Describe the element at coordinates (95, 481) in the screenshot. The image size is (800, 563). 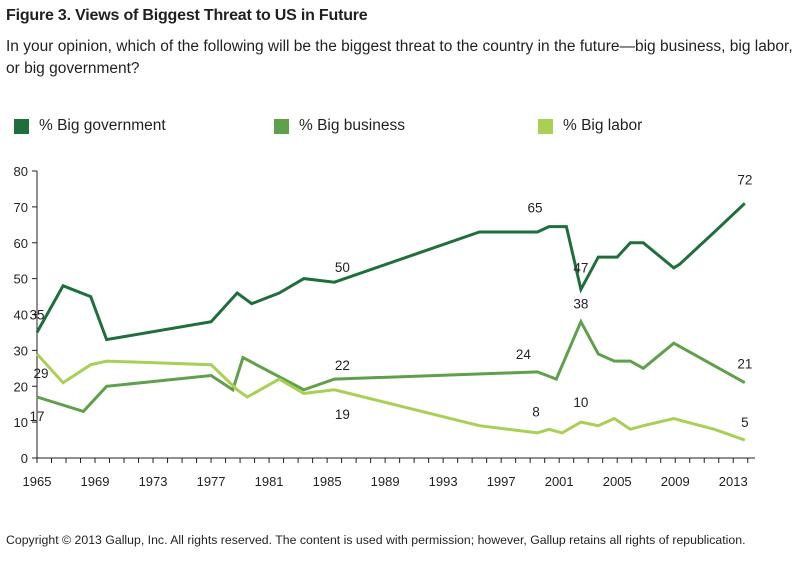
I see `x-tick-label: 1969` at that location.